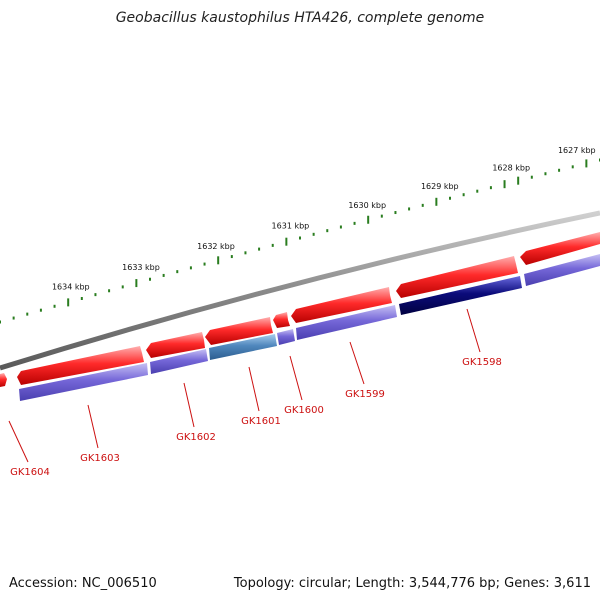  I want to click on reverse-gene-GK1599, so click(346, 322).